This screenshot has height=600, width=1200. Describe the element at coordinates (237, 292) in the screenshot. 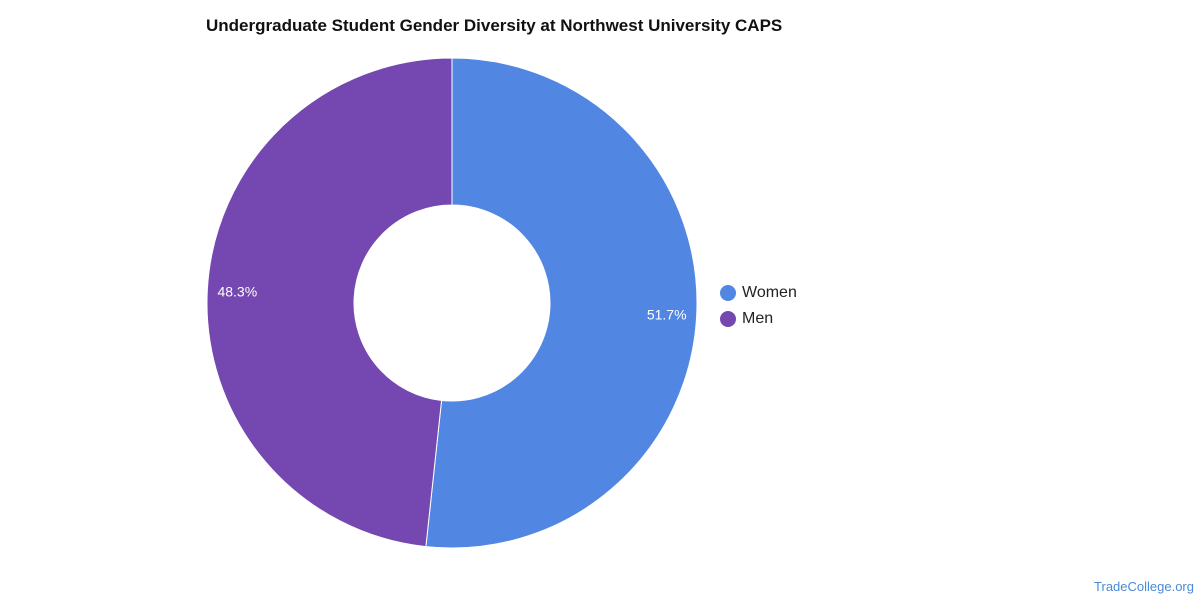

I see `slice-value-label-men: 48.3%` at that location.